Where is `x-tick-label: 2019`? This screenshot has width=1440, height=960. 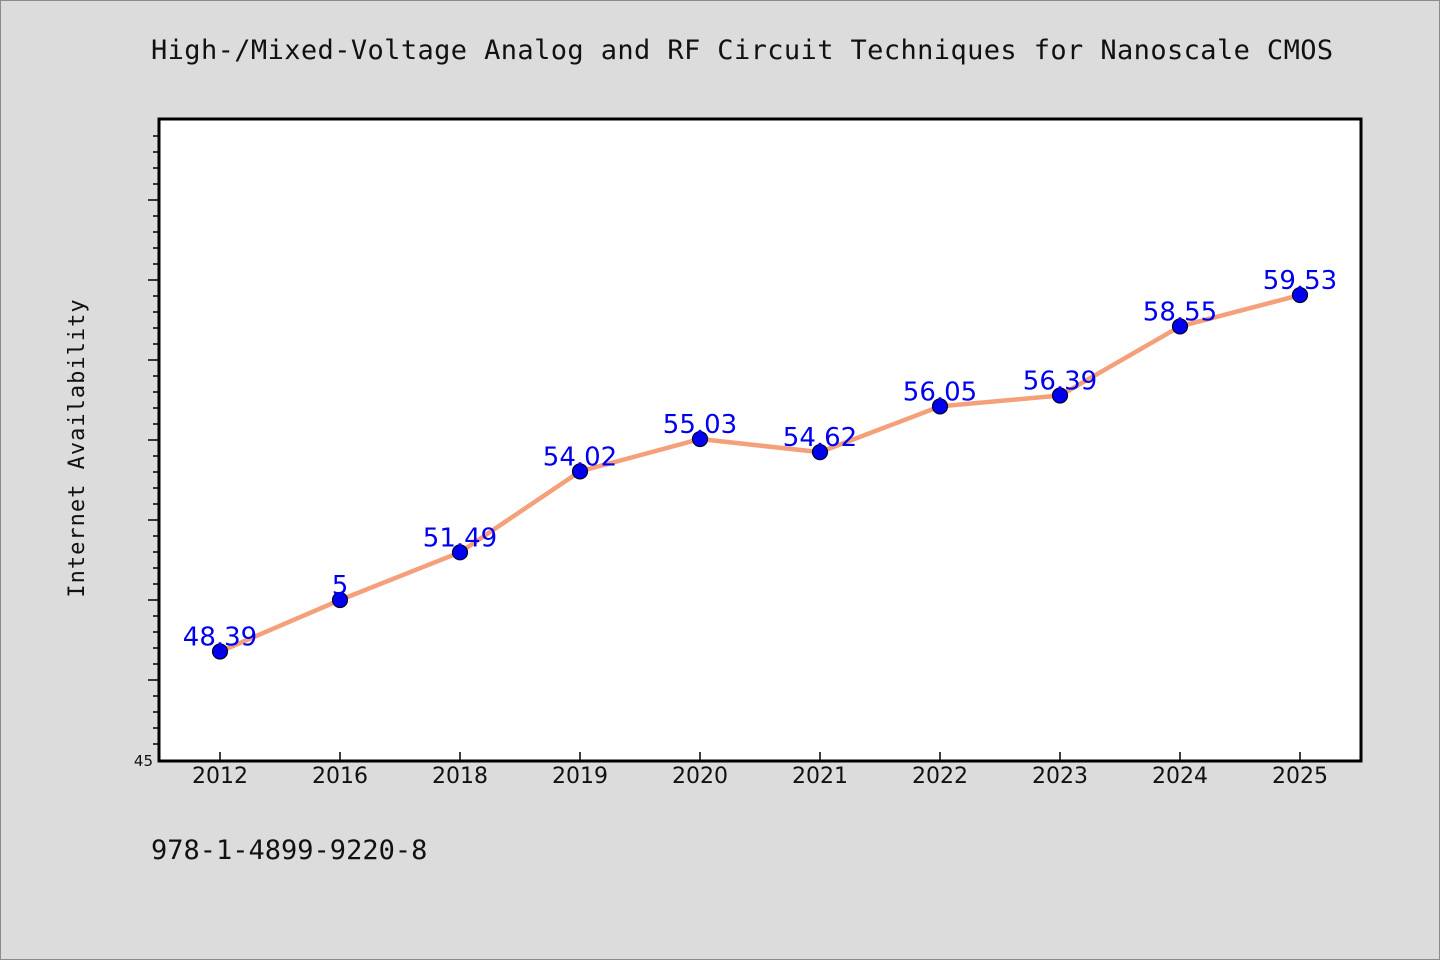
x-tick-label: 2019 is located at coordinates (580, 776).